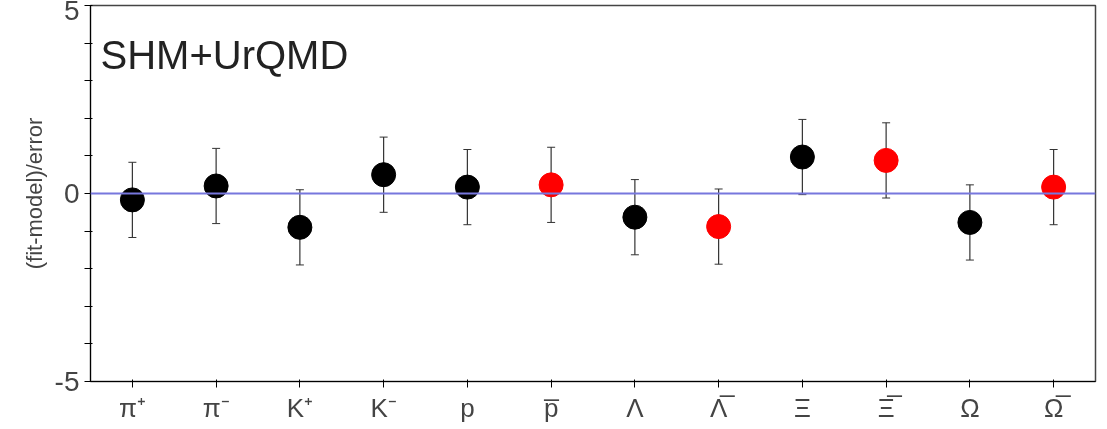 Image resolution: width=1107 pixels, height=429 pixels. Describe the element at coordinates (216, 407) in the screenshot. I see `x-tick-label: π⁻` at that location.